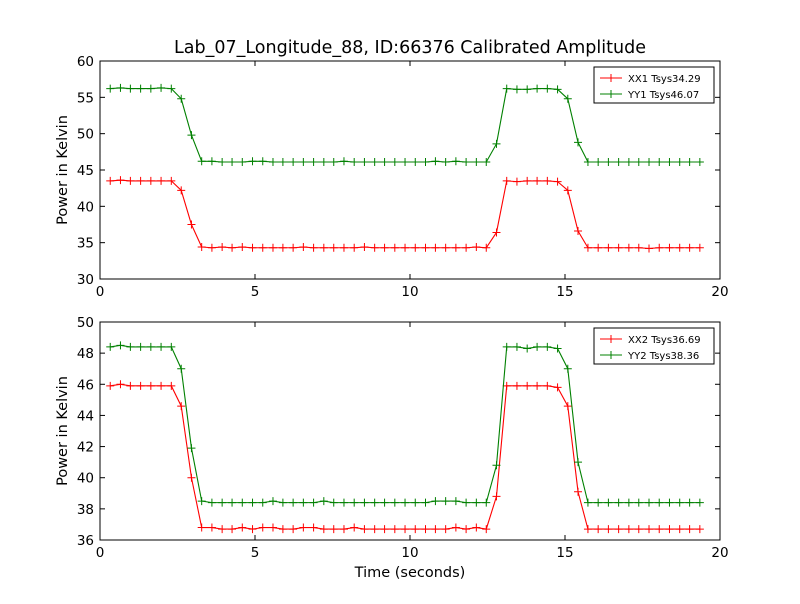  Describe the element at coordinates (410, 573) in the screenshot. I see `x-axis-label: Time (seconds)` at that location.